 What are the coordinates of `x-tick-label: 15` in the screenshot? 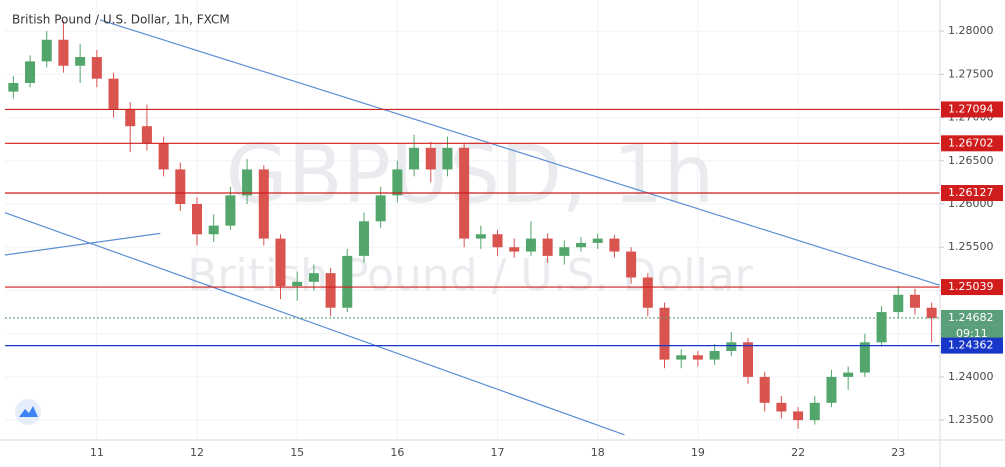 It's located at (297, 452).